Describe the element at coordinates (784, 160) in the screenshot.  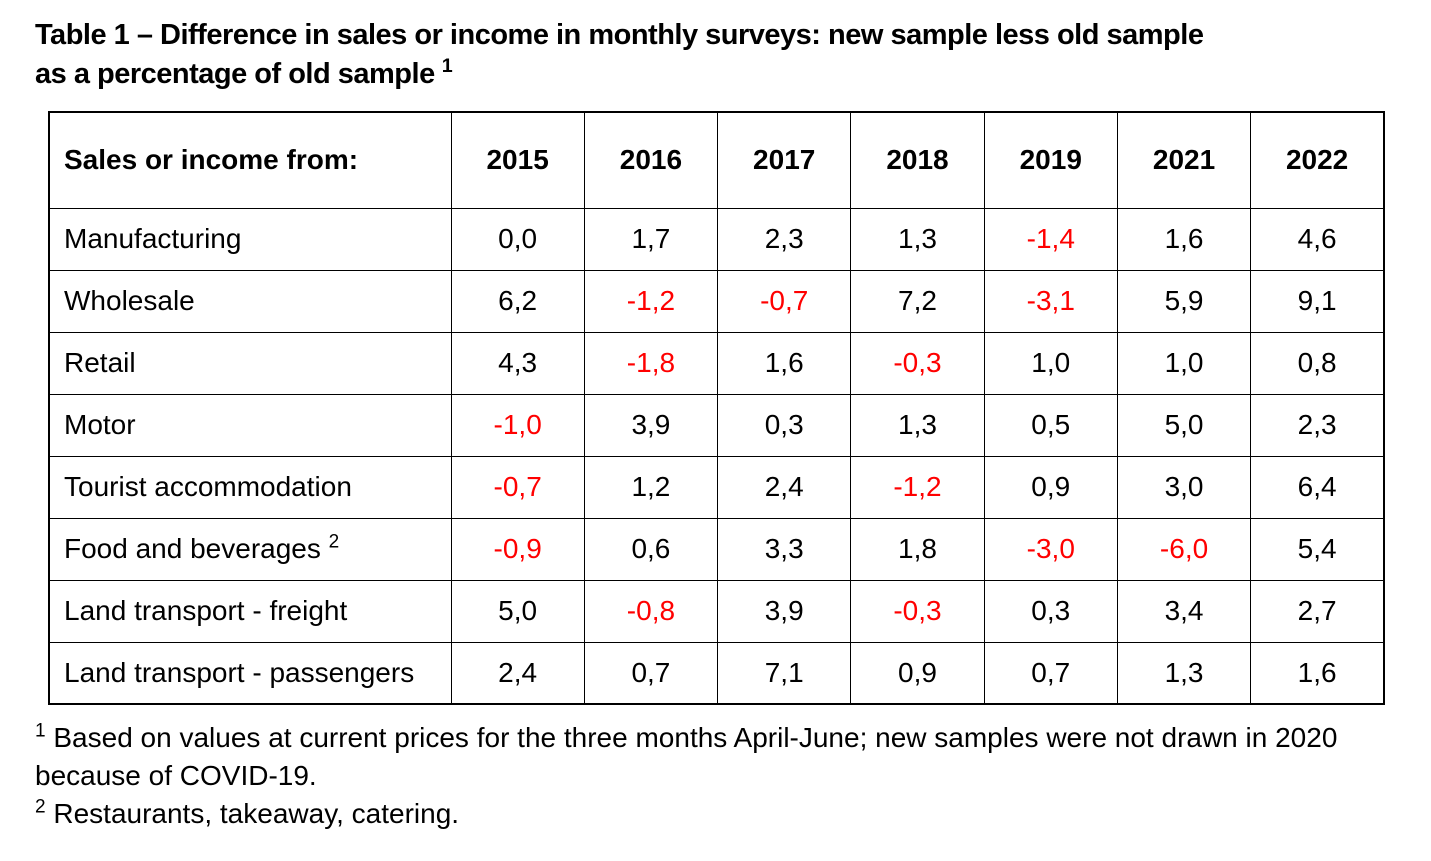
I see `header-year-2017: 2017` at that location.